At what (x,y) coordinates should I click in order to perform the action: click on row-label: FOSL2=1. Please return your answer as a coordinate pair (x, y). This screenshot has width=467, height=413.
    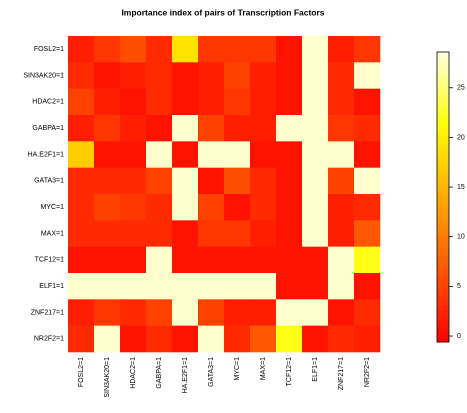
    Looking at the image, I should click on (49, 49).